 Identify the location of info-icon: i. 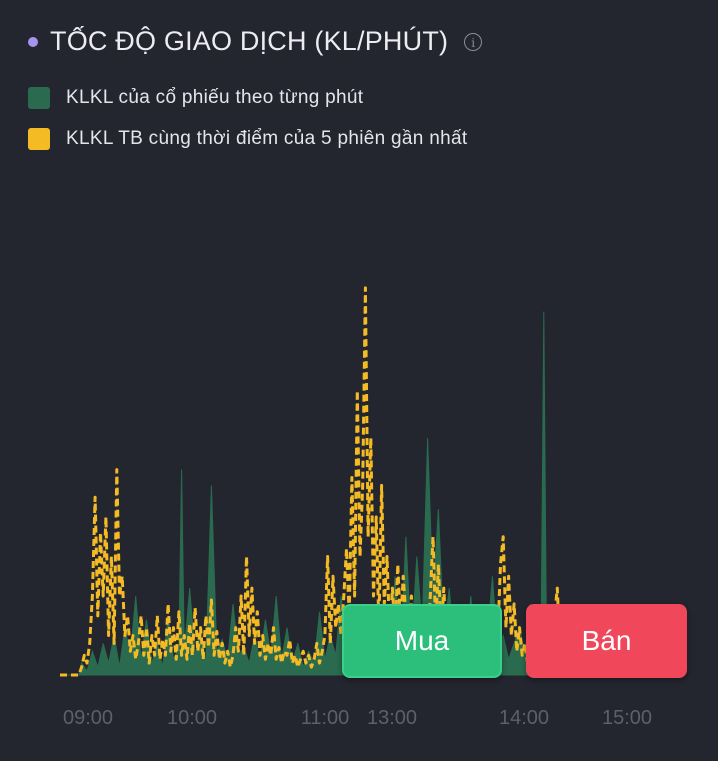
(473, 41).